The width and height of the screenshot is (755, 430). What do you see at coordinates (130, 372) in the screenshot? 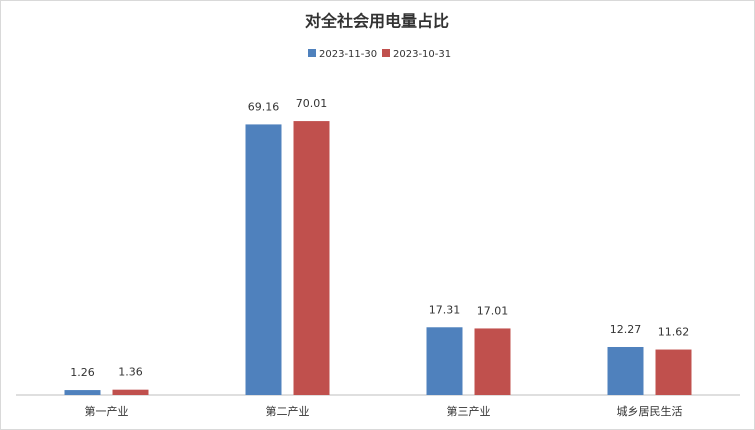
I see `value-label: 1.36` at bounding box center [130, 372].